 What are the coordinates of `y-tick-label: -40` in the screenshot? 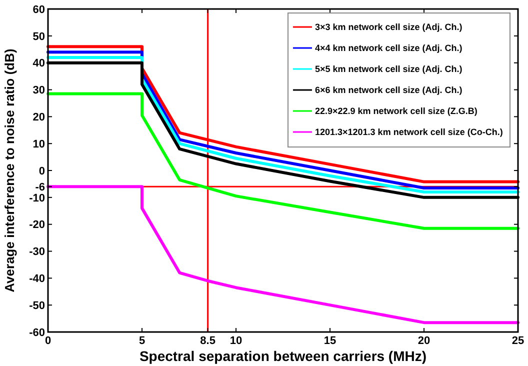 It's located at (37, 279).